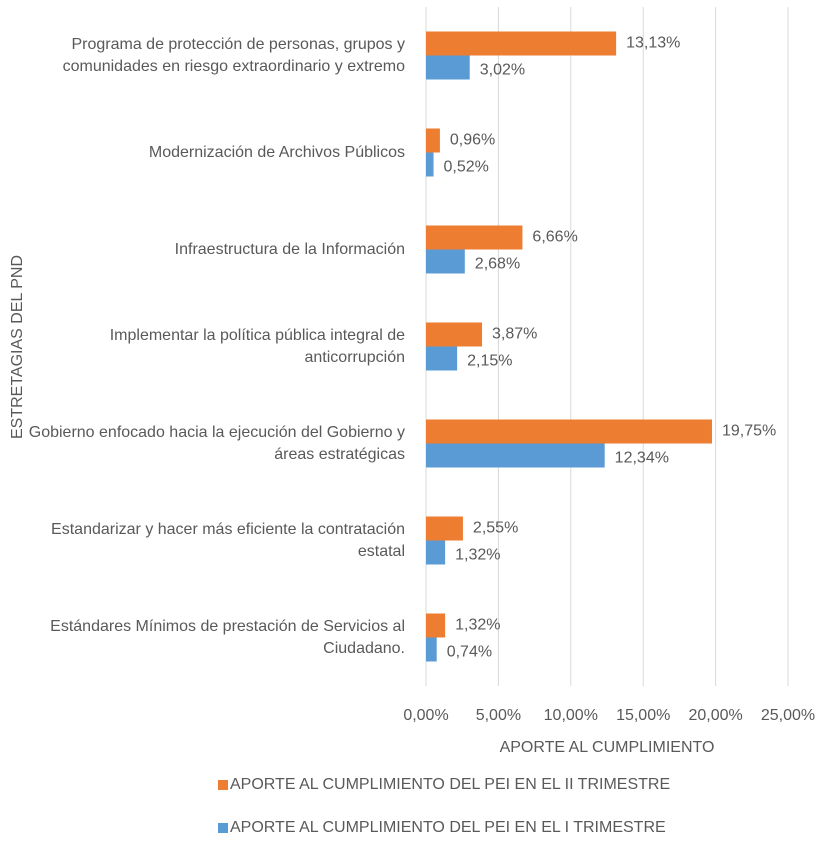 The width and height of the screenshot is (821, 865). I want to click on x-tick-label: 10,00%, so click(571, 715).